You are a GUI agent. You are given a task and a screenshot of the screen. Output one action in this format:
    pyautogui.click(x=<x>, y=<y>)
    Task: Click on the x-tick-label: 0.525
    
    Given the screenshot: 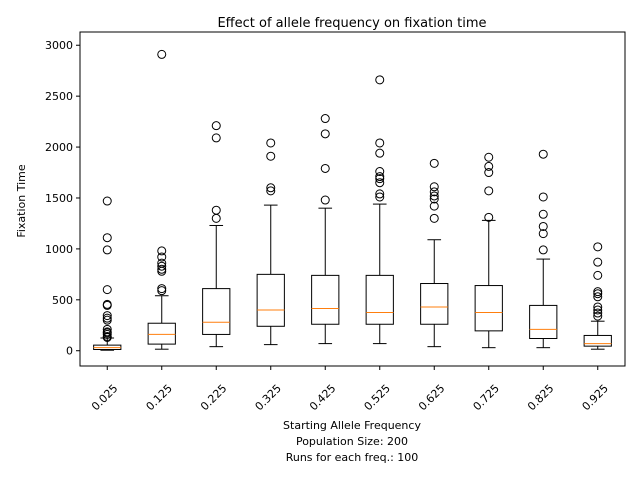 What is the action you would take?
    pyautogui.click(x=377, y=397)
    